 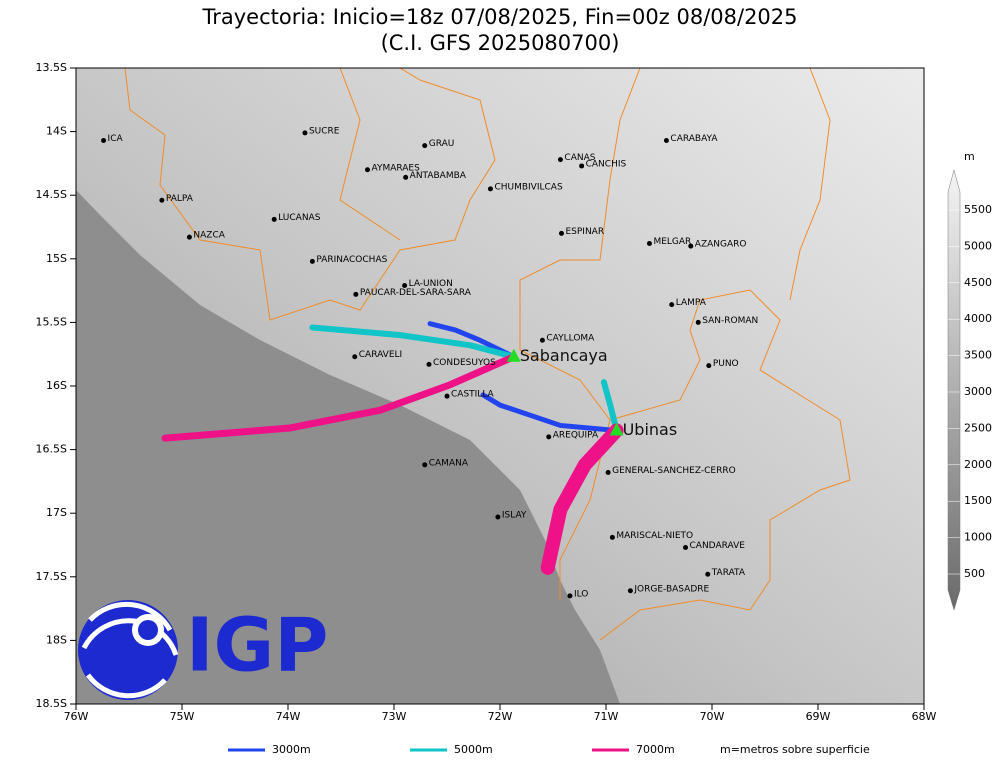 What do you see at coordinates (818, 716) in the screenshot?
I see `lon-label: 69W` at bounding box center [818, 716].